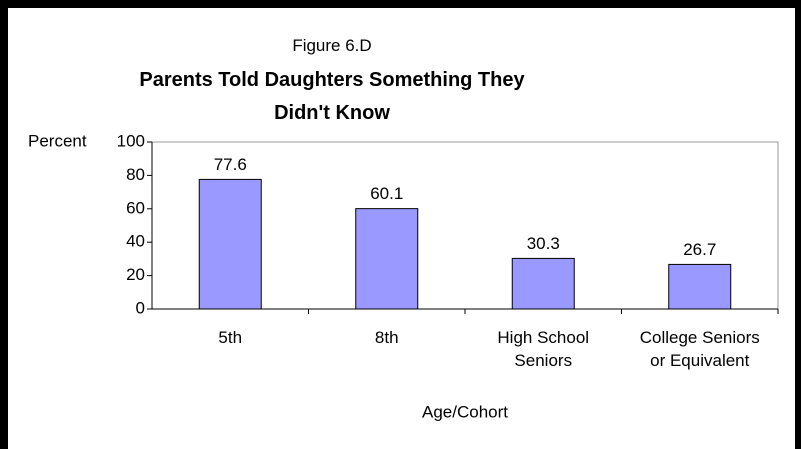  I want to click on data-label: 77.6, so click(230, 164).